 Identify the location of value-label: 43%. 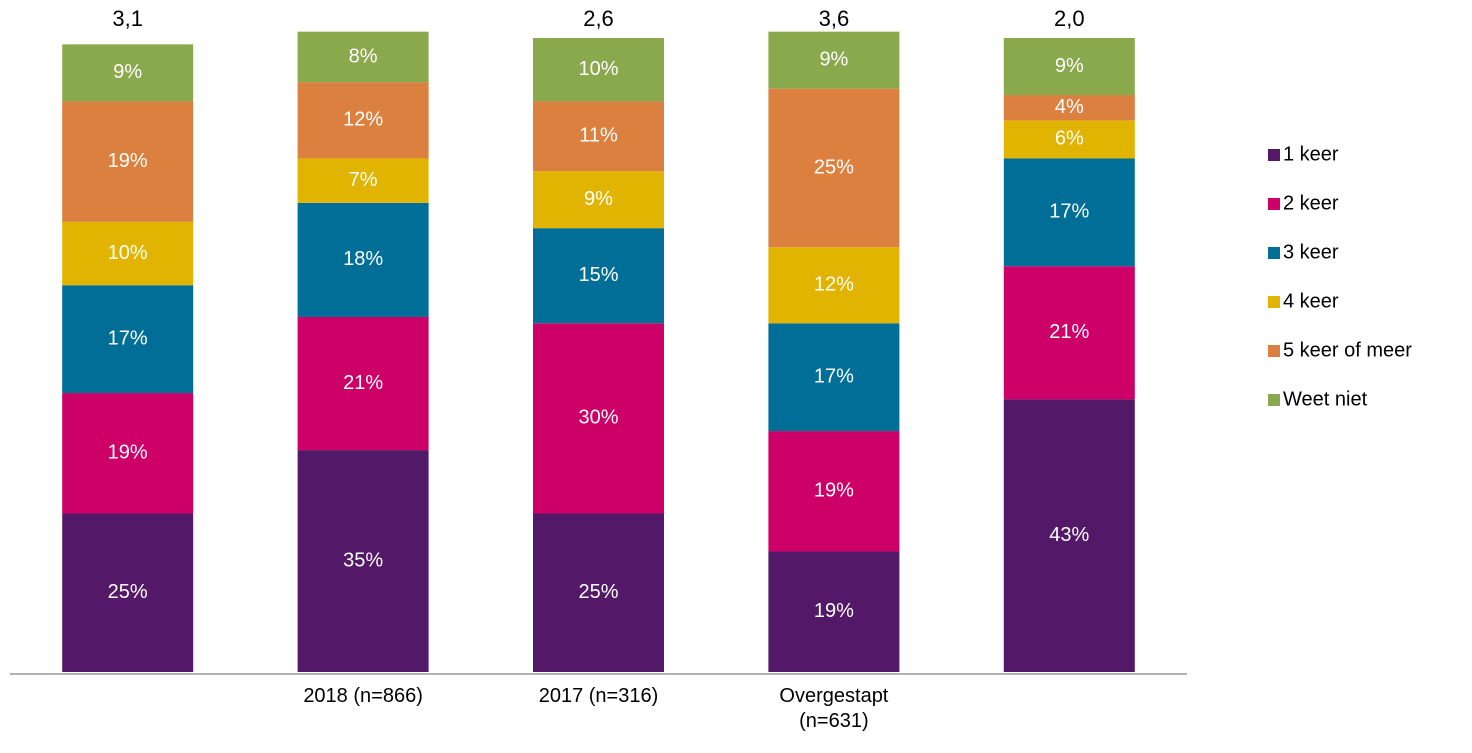
(1069, 535).